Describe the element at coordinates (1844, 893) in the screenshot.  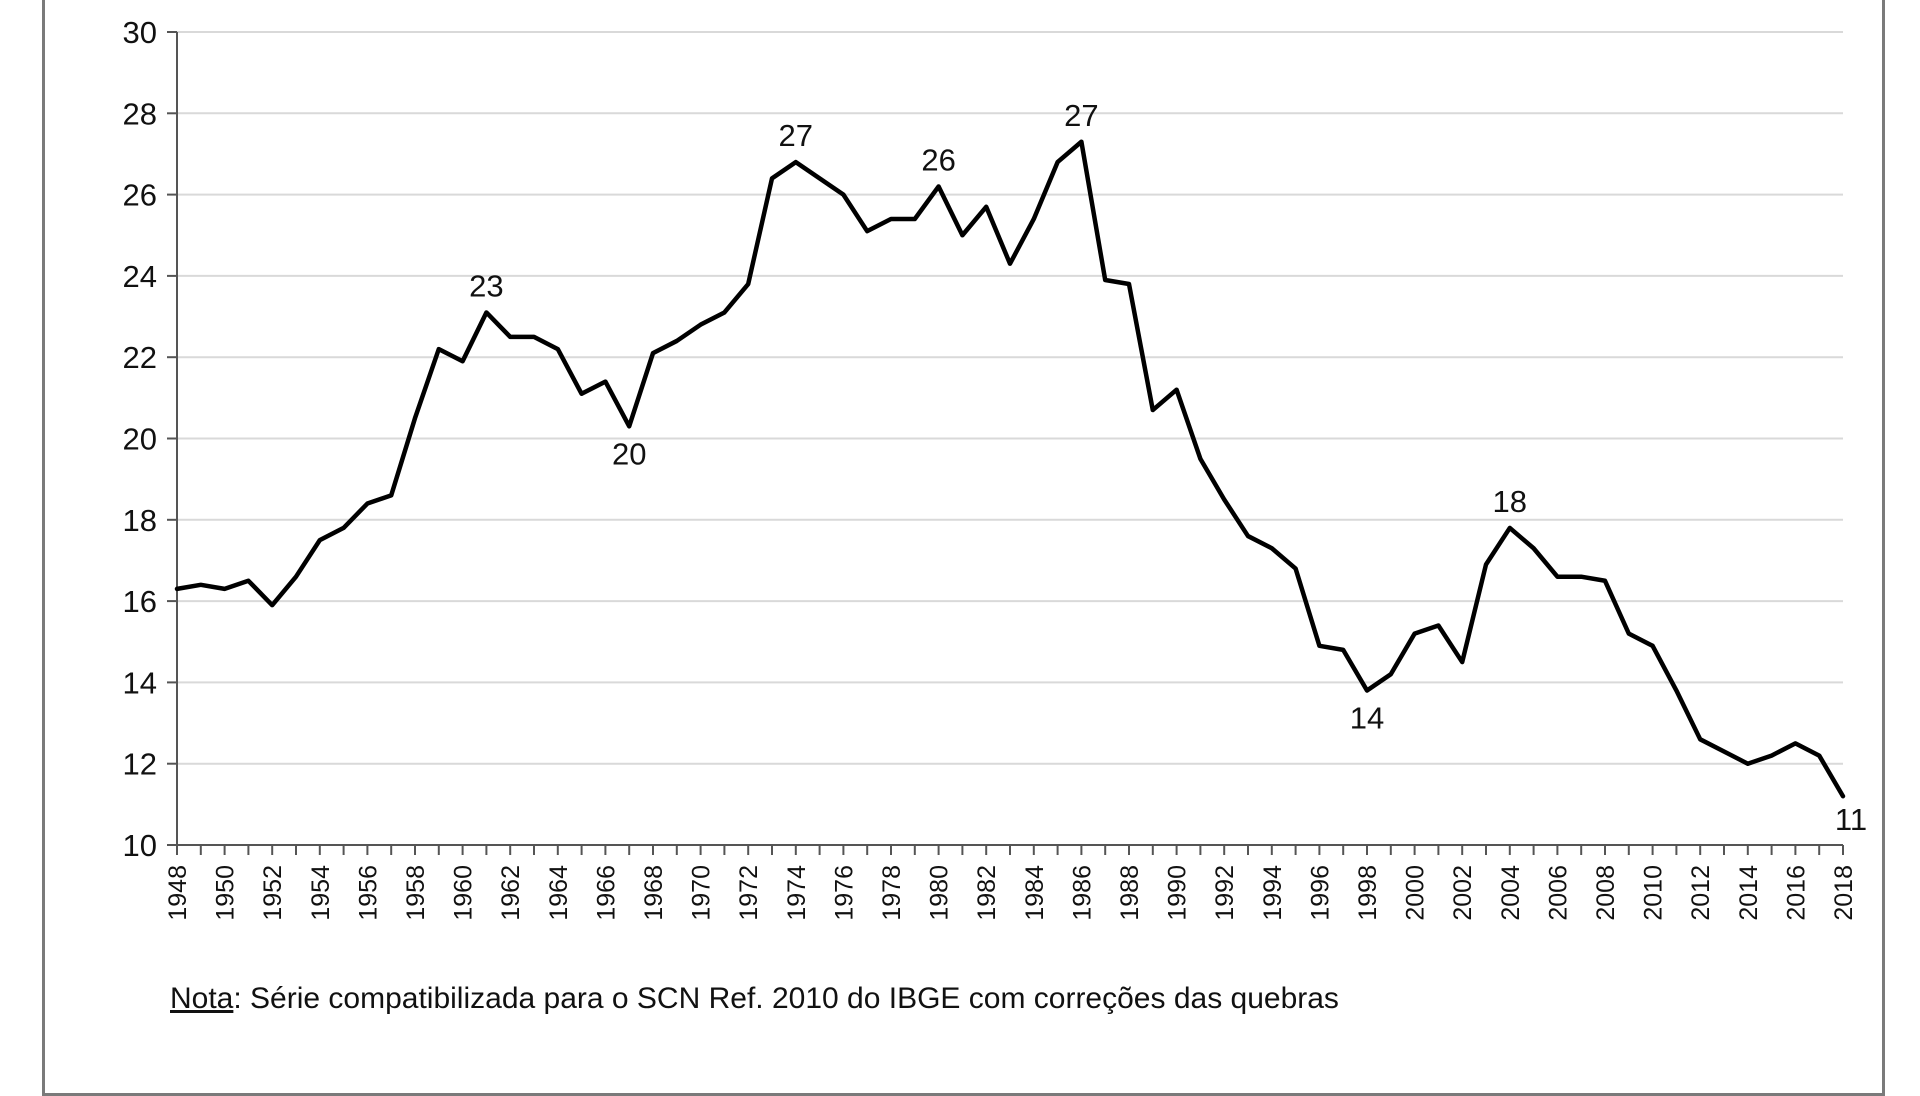
I see `x-tick-label-2018: 2018` at that location.